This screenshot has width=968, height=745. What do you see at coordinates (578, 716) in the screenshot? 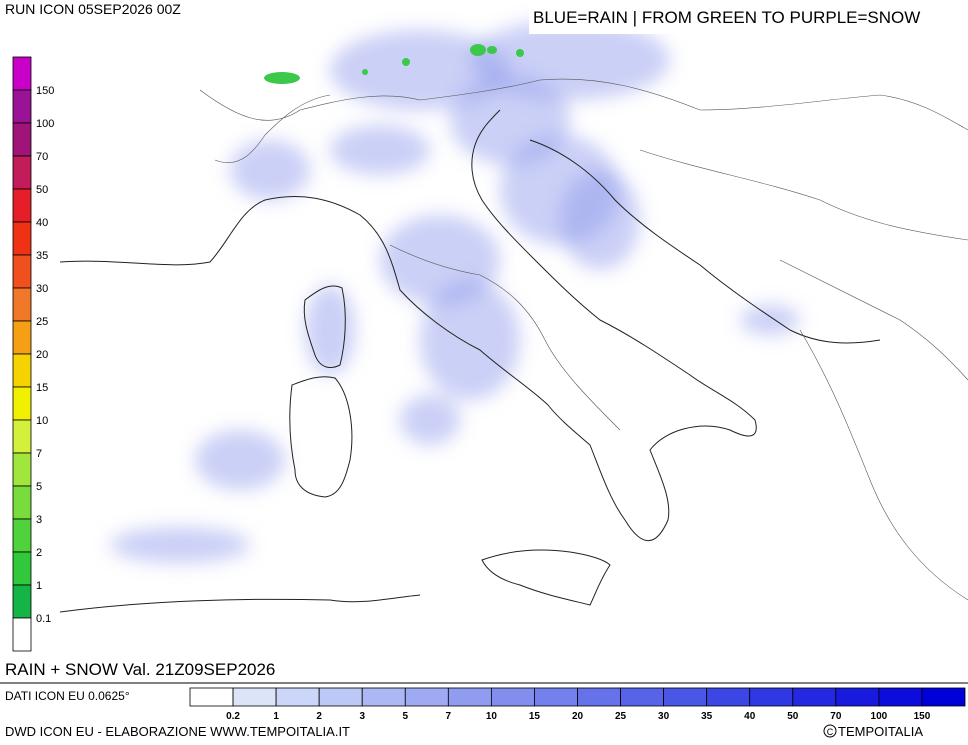
I see `rain-label: 20` at bounding box center [578, 716].